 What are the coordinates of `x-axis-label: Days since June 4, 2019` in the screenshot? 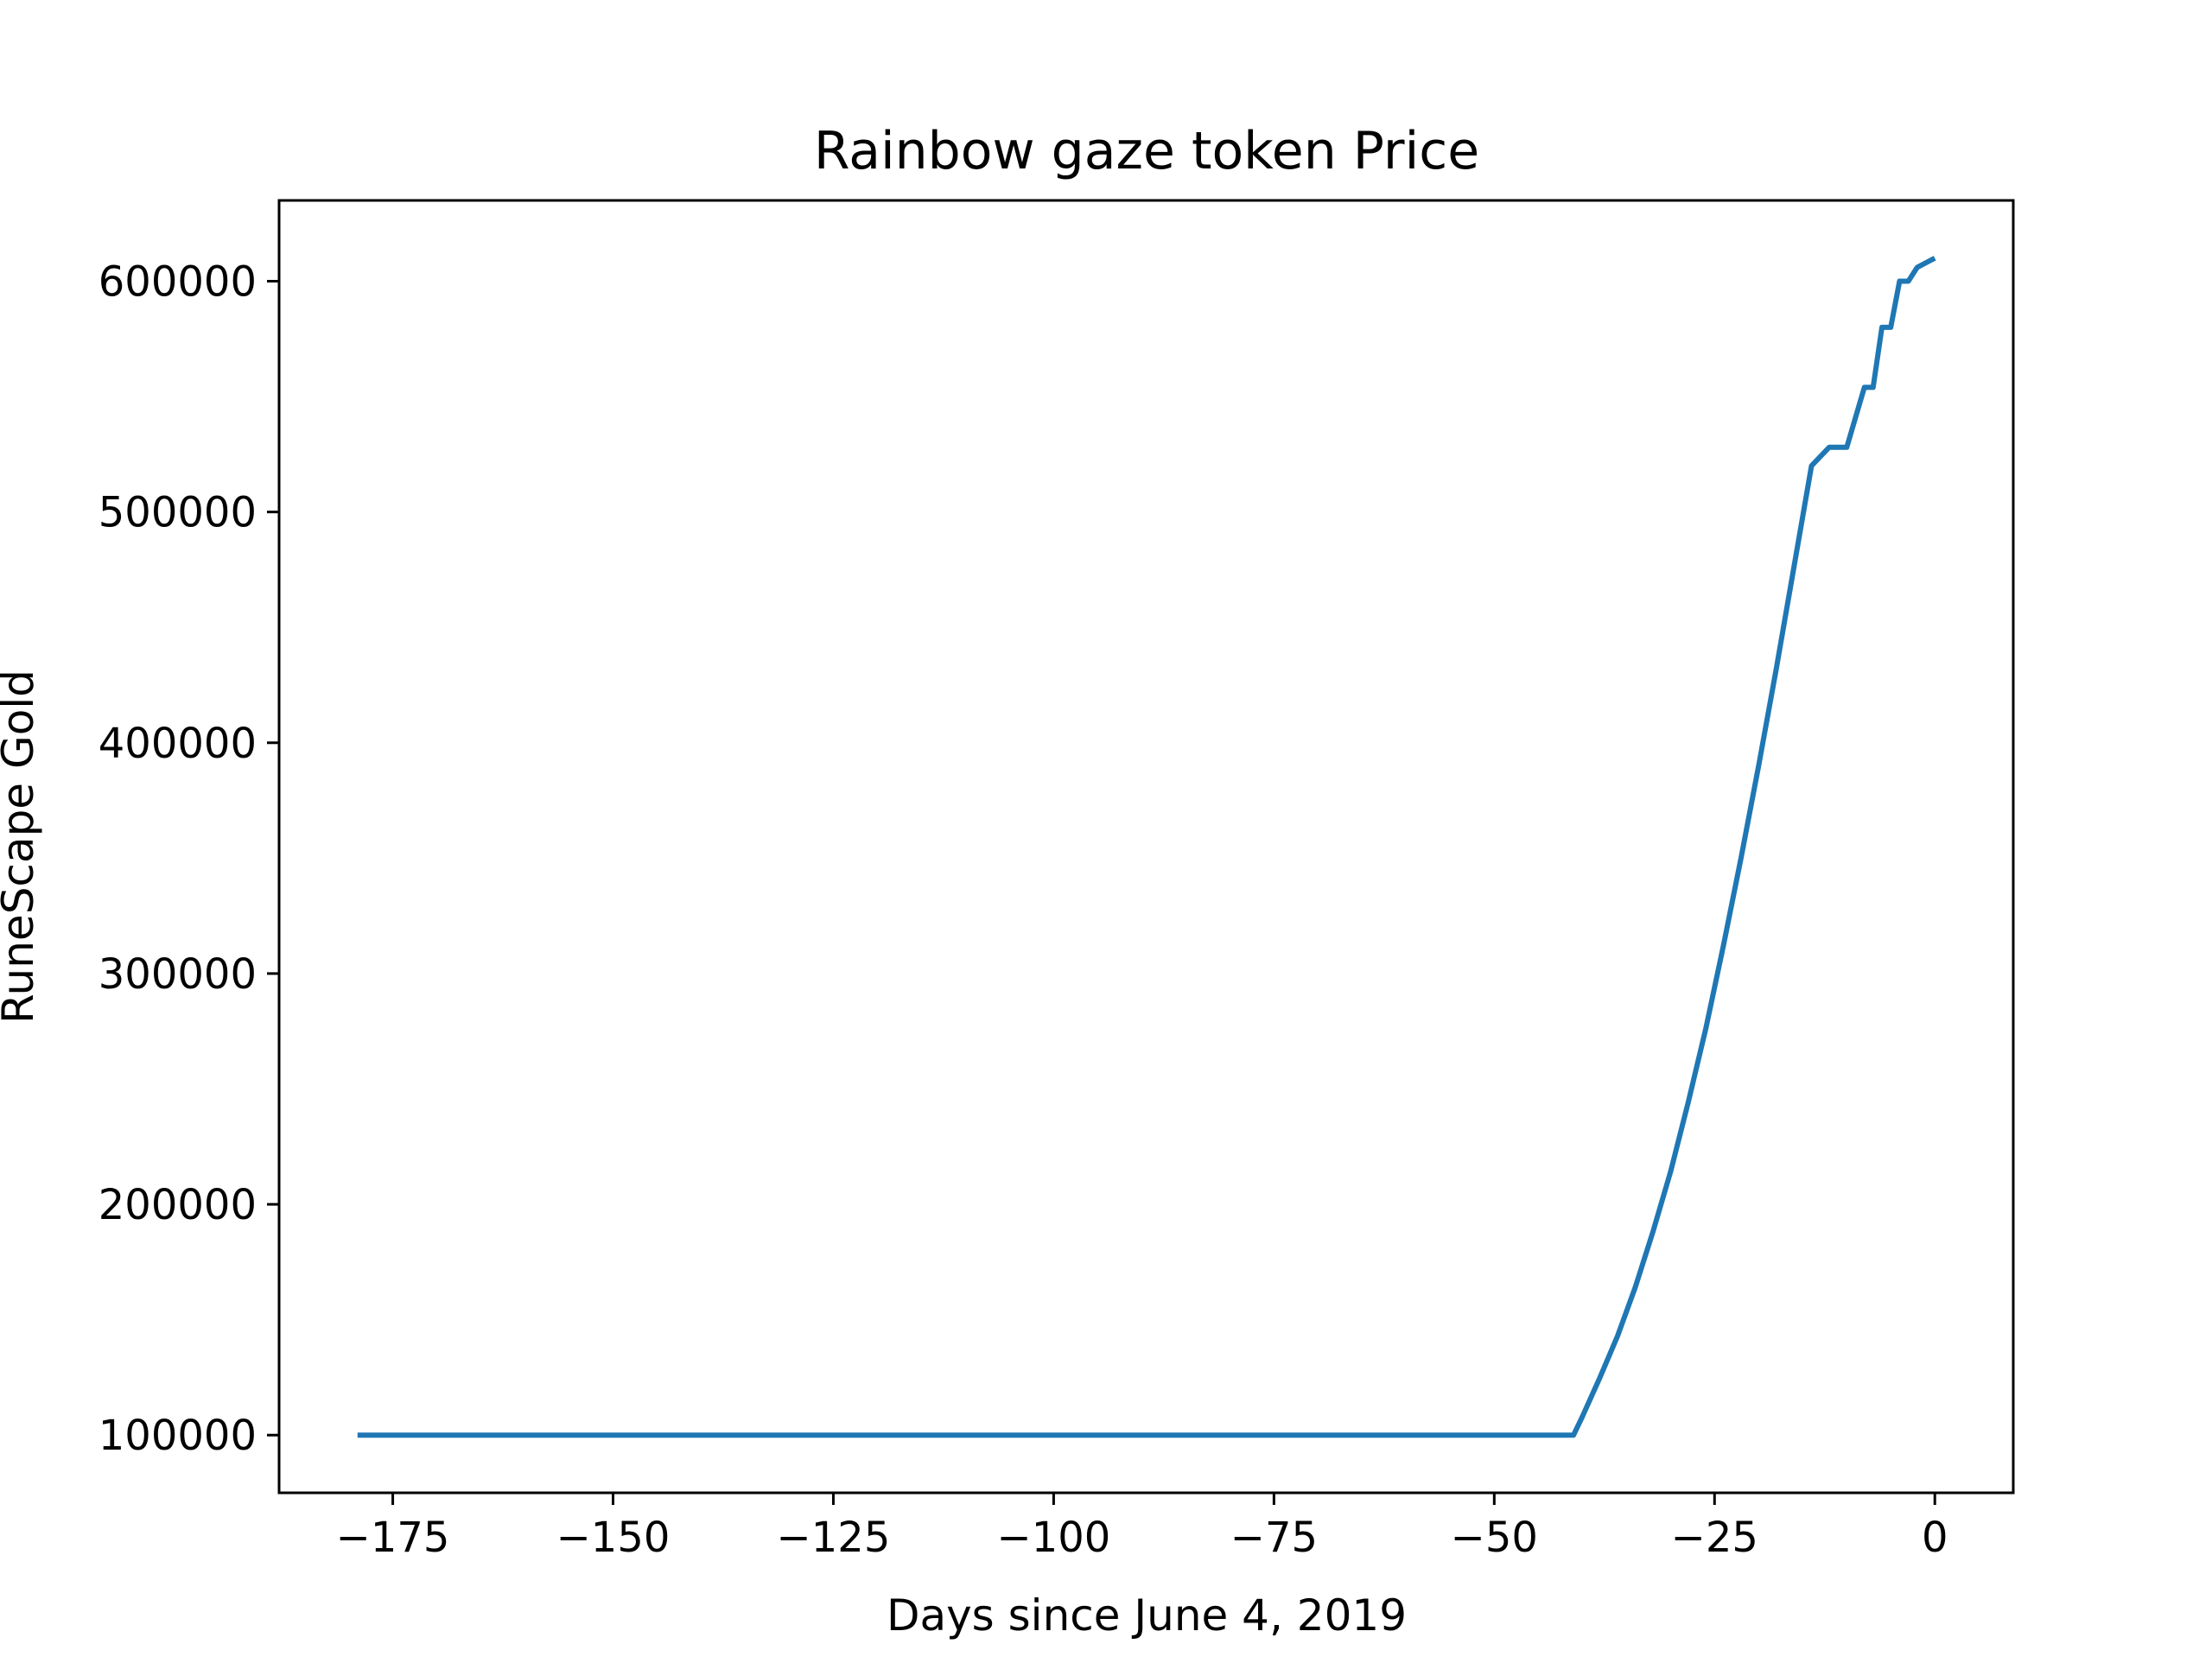 It's located at (1147, 1616).